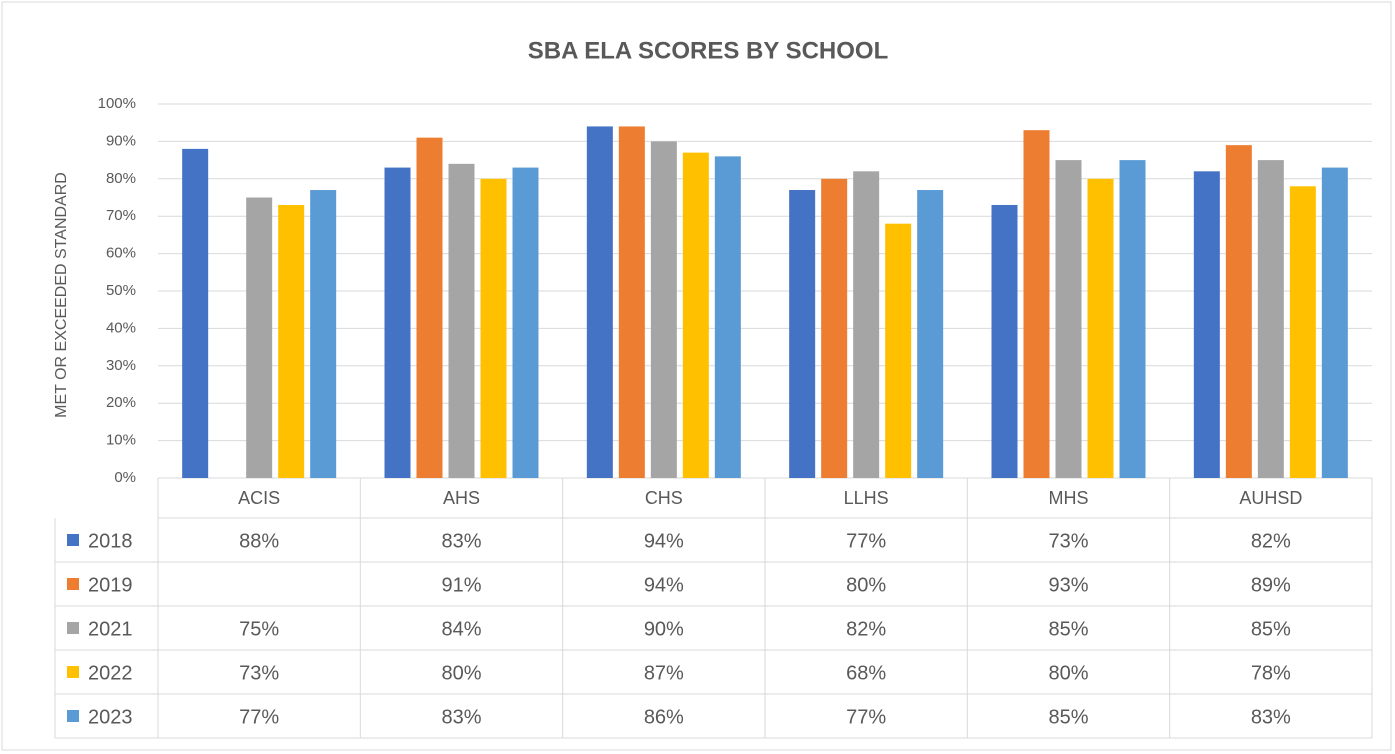  What do you see at coordinates (1068, 585) in the screenshot?
I see `data-label: 93%` at bounding box center [1068, 585].